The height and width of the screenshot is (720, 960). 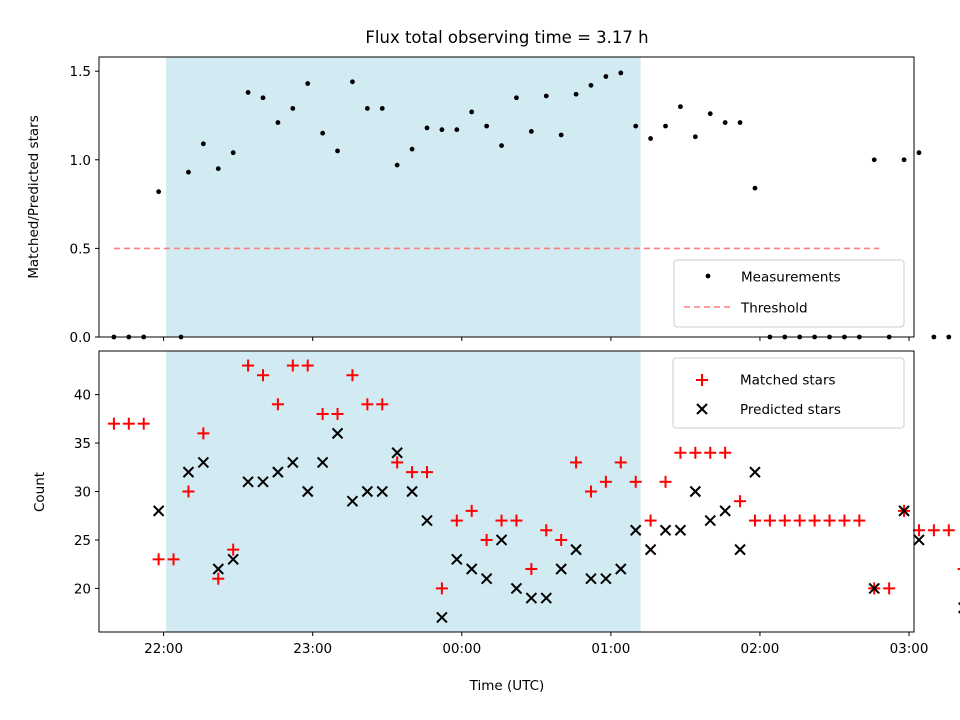 What do you see at coordinates (759, 649) in the screenshot?
I see `x-tick-label: 02:00` at bounding box center [759, 649].